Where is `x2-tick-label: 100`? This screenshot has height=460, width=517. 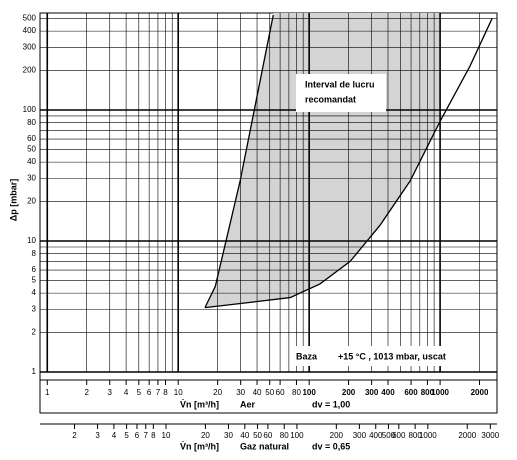
x2-tick-label: 100 is located at coordinates (297, 435).